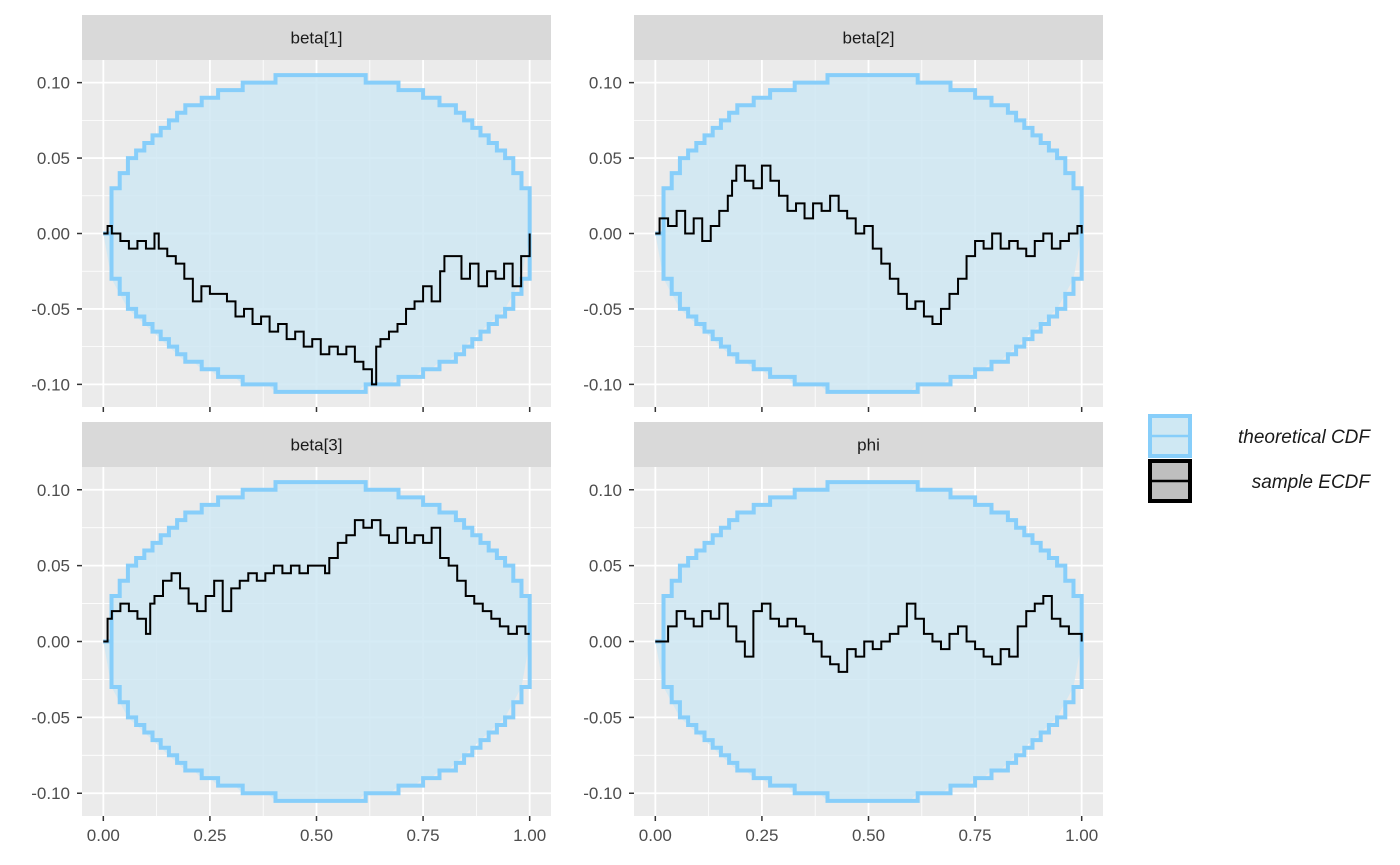 Image resolution: width=1400 pixels, height=865 pixels. I want to click on facet-title: beta[2], so click(869, 38).